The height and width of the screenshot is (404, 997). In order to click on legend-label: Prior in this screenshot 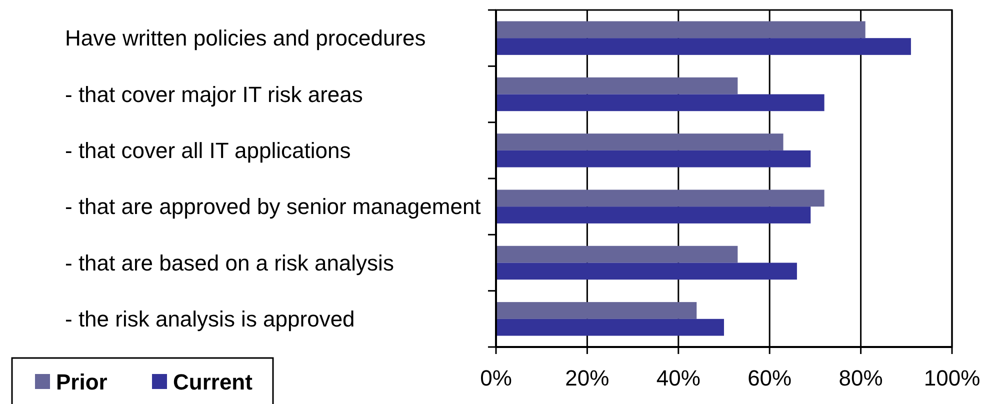, I will do `click(82, 382)`.